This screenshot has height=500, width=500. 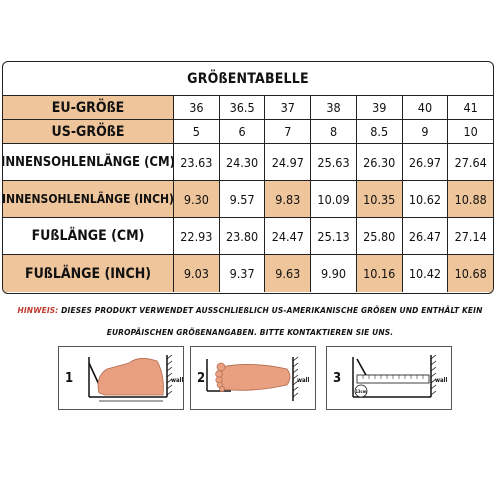 What do you see at coordinates (197, 131) in the screenshot?
I see `table-cell: 5` at bounding box center [197, 131].